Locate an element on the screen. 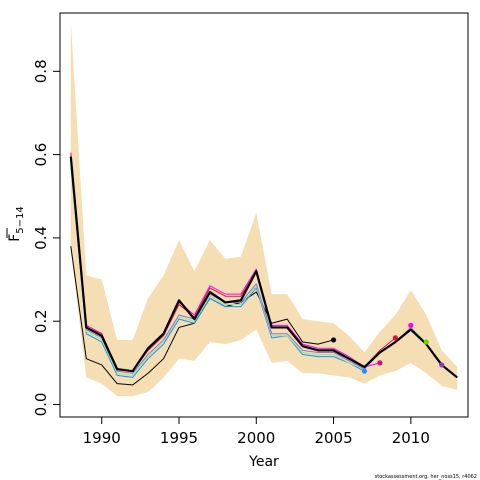 The image size is (480, 480). x-tick-label: 2005 is located at coordinates (333, 438).